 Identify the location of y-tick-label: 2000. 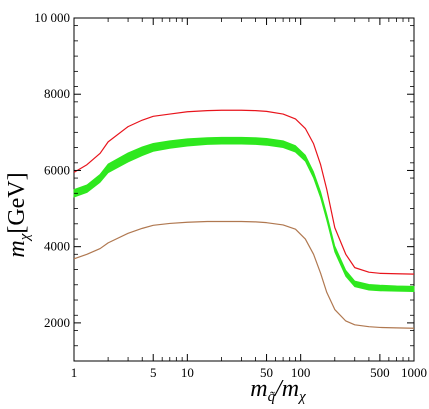
(57, 322).